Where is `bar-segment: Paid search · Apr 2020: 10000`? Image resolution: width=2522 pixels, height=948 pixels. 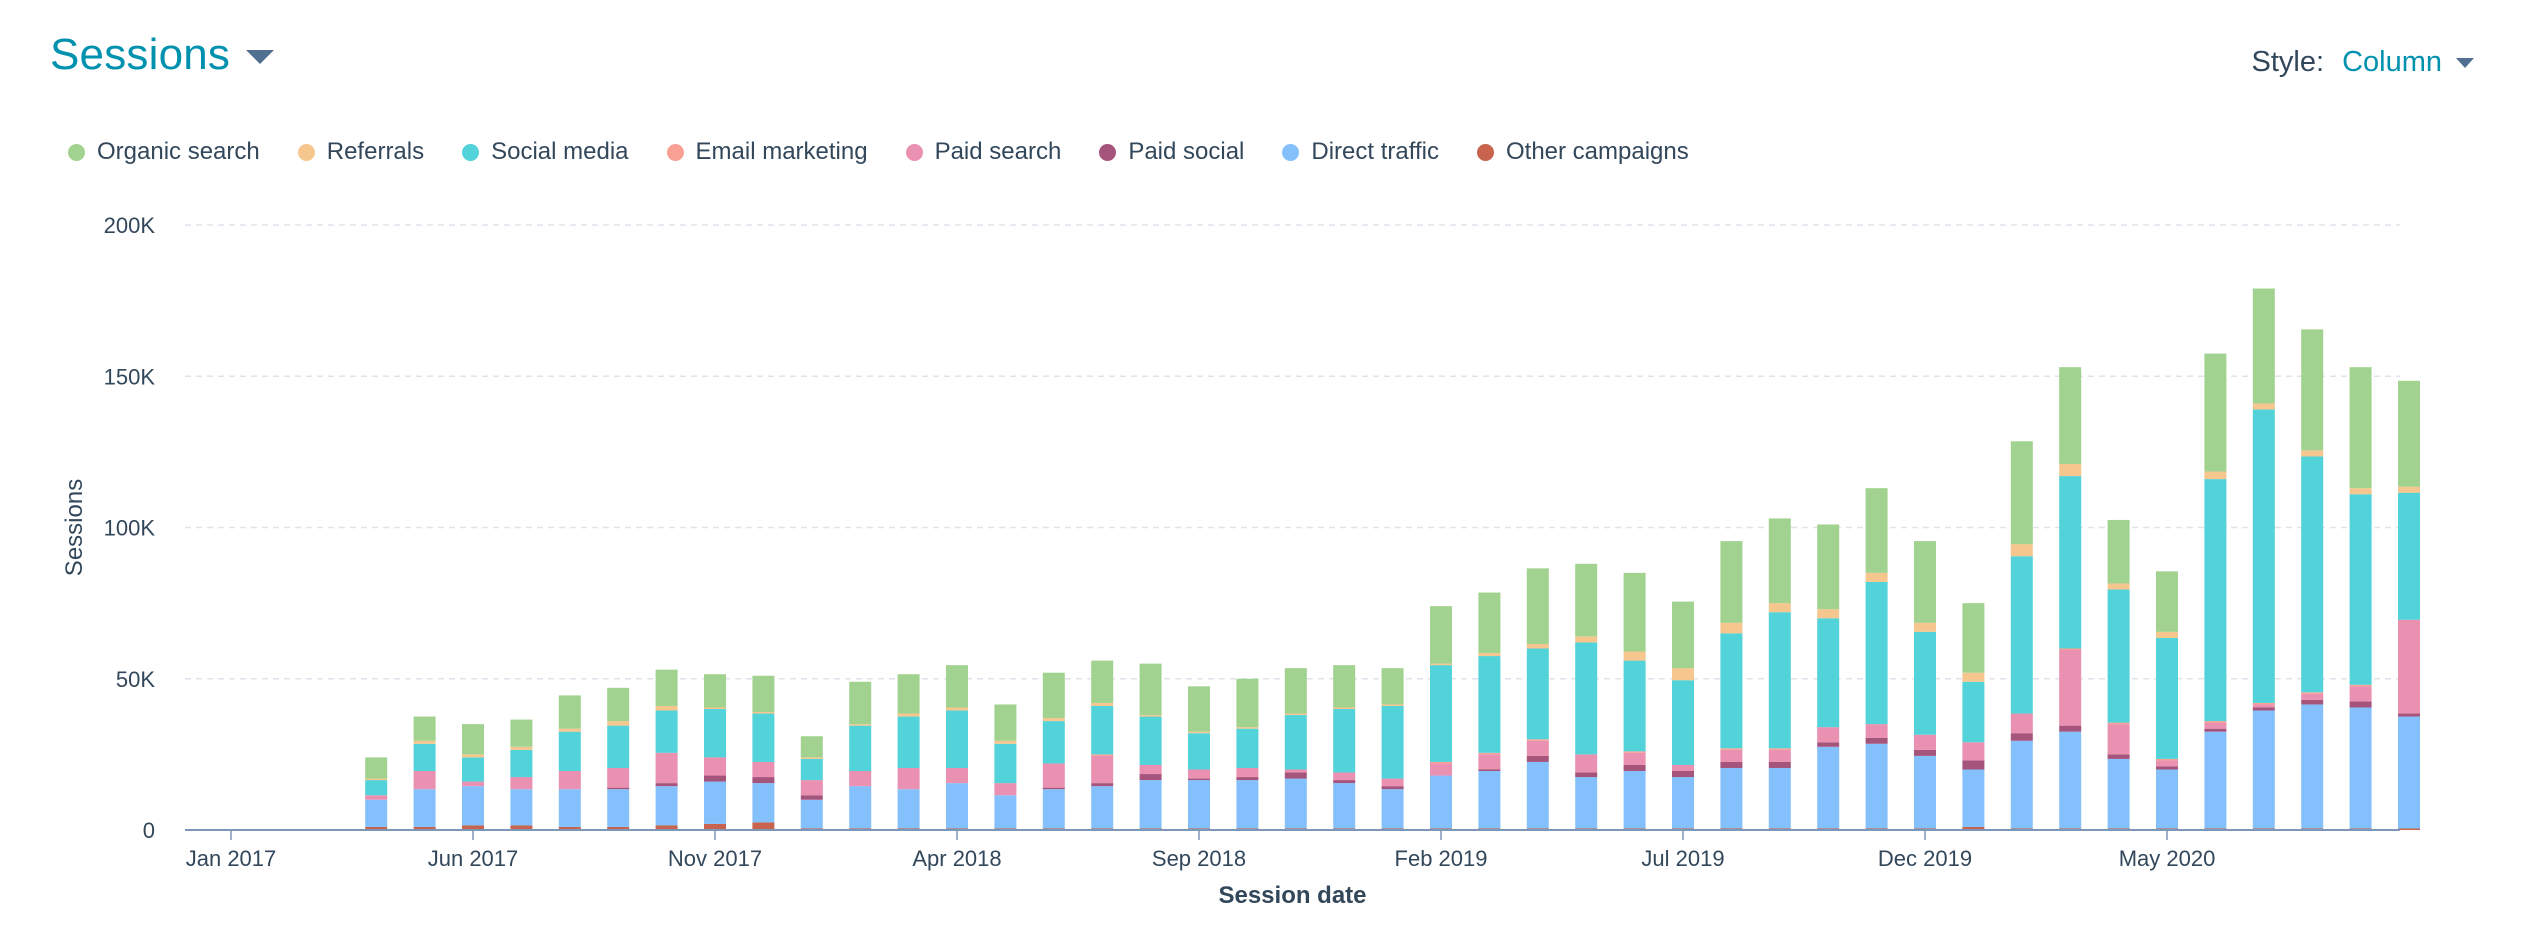 bar-segment: Paid search · Apr 2020: 10000 is located at coordinates (2118, 739).